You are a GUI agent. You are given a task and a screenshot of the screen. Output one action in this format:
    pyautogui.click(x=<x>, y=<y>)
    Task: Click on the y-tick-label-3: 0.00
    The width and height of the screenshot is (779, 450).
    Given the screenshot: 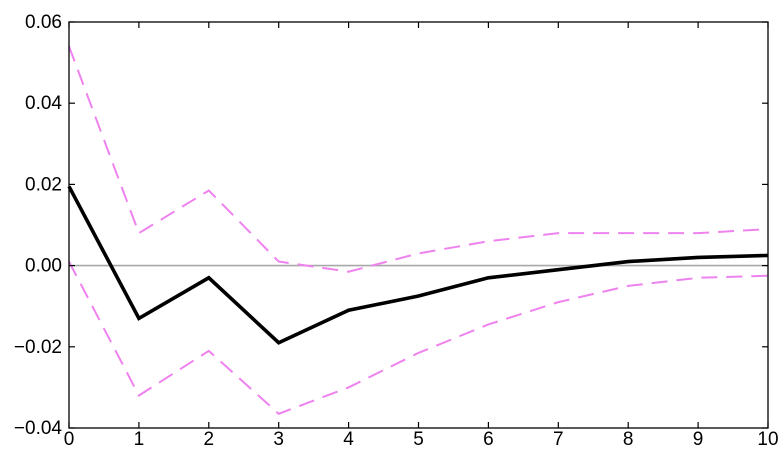 What is the action you would take?
    pyautogui.click(x=43, y=266)
    